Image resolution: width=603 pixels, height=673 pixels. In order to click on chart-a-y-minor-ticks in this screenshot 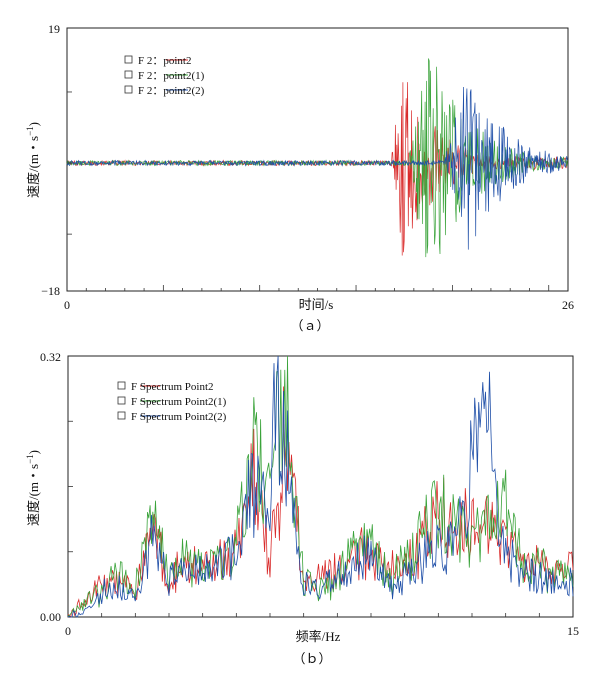, I will do `click(69, 163)`.